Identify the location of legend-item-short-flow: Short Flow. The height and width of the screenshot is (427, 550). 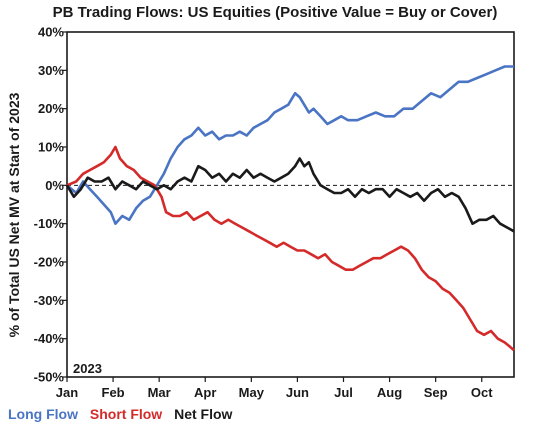
(126, 414).